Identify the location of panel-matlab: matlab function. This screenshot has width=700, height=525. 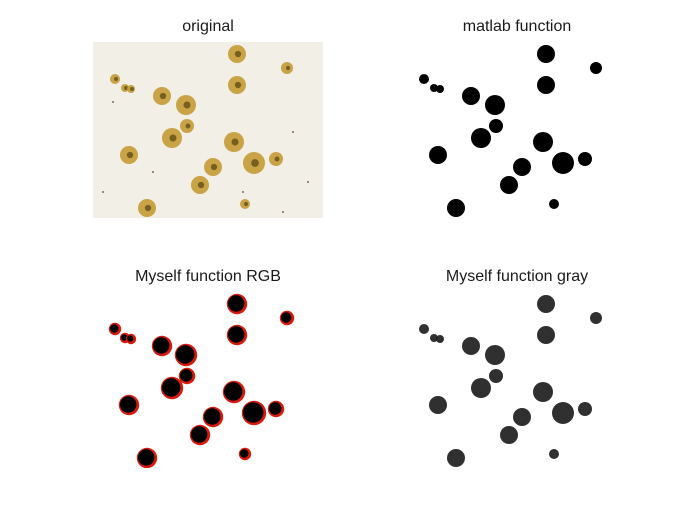
(517, 116).